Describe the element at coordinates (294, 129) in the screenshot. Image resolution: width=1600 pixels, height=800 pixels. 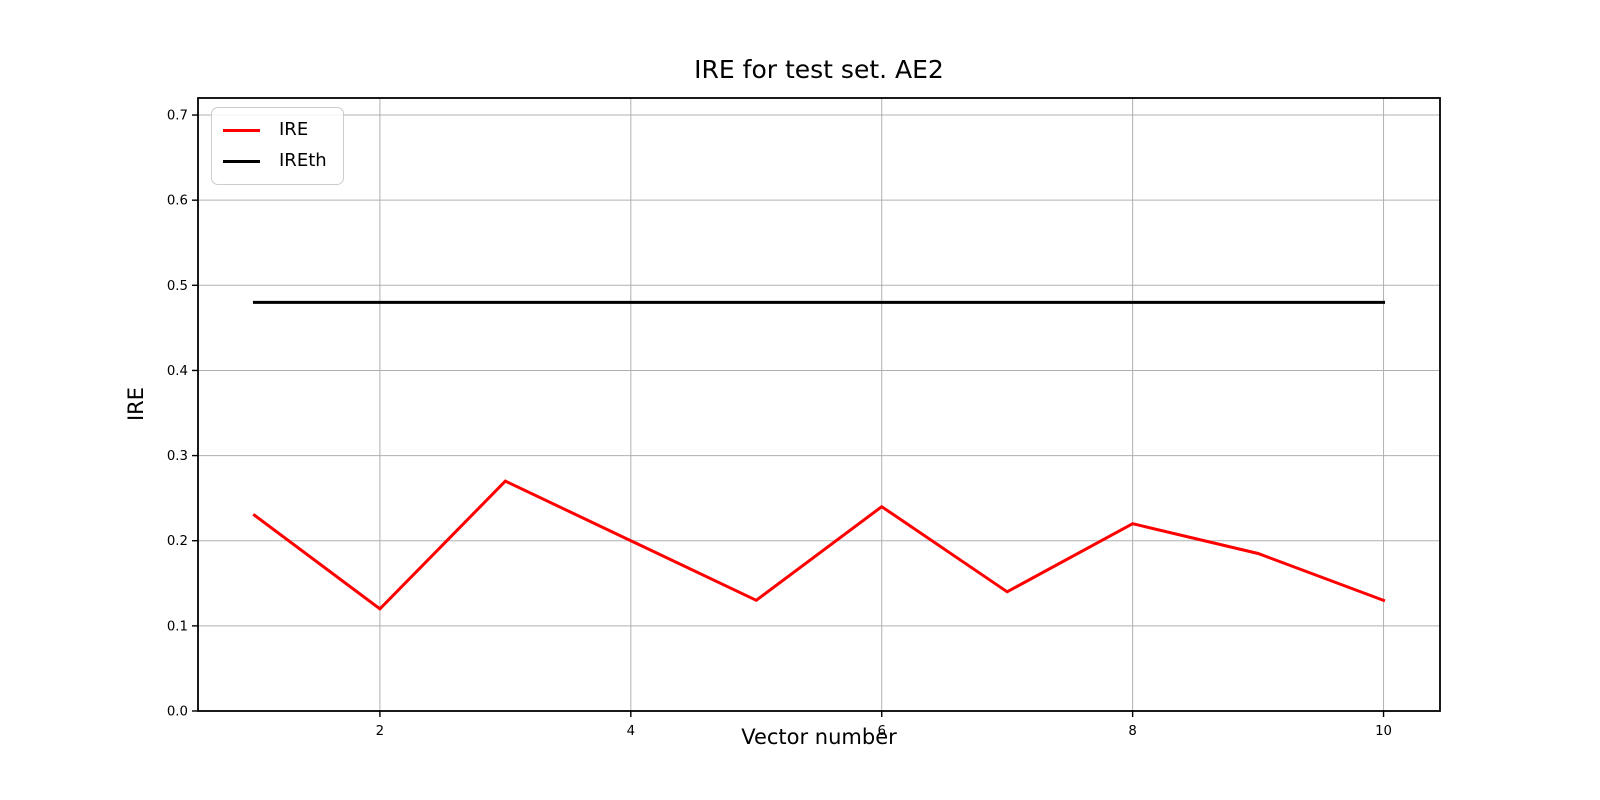
I see `legend-label-ire: IRE` at that location.